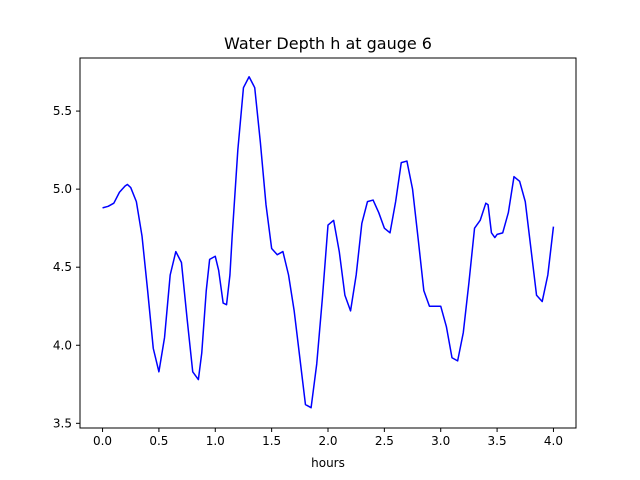  Describe the element at coordinates (440, 441) in the screenshot. I see `x-tick-label: 3.0` at that location.